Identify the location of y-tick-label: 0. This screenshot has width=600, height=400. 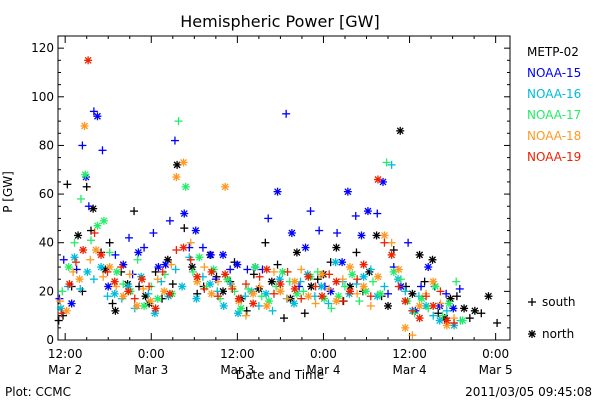
(50, 340).